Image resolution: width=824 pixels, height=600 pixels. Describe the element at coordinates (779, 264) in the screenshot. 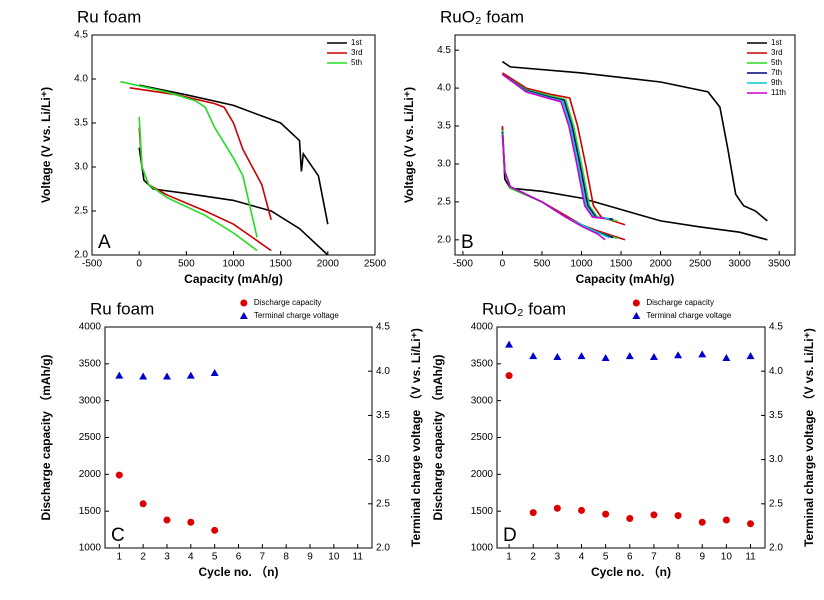

I see `x-tick-label: 3500` at that location.